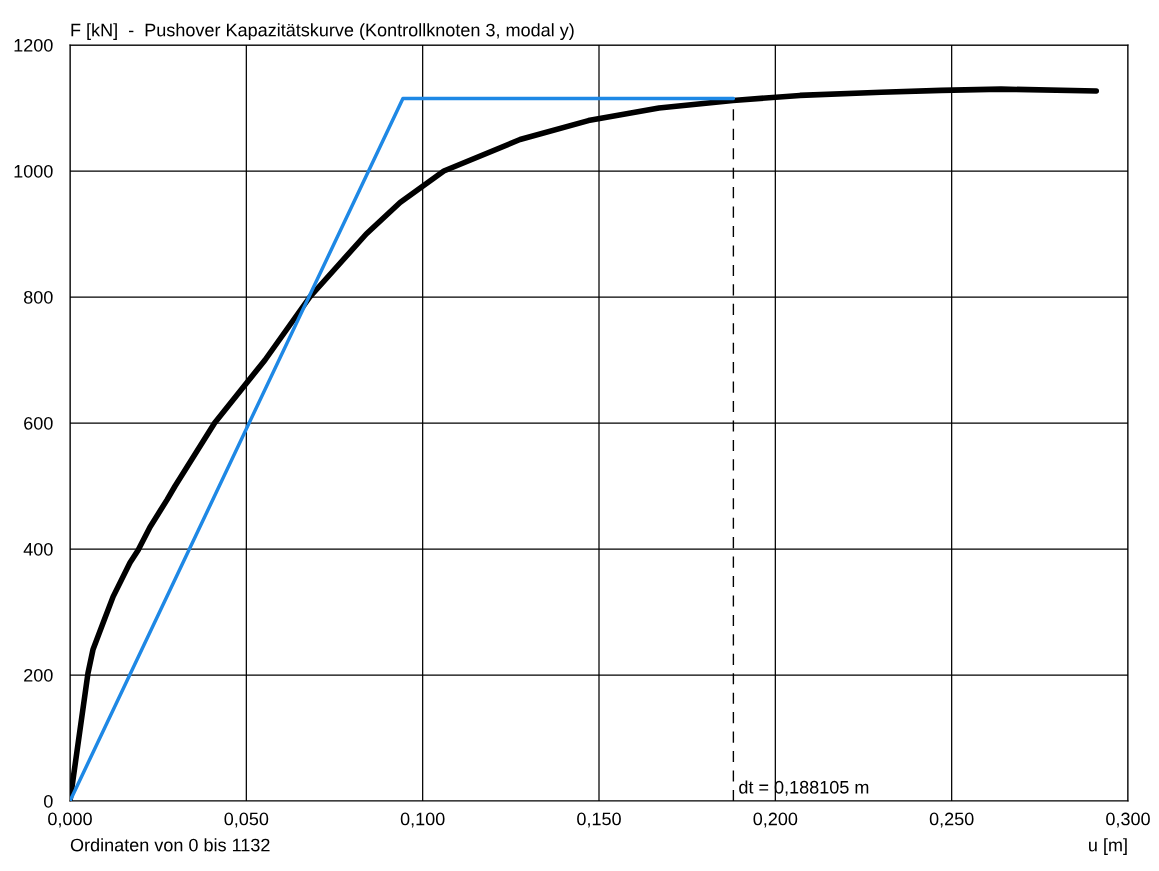  Describe the element at coordinates (422, 820) in the screenshot. I see `x-tick-label: 0,100` at that location.